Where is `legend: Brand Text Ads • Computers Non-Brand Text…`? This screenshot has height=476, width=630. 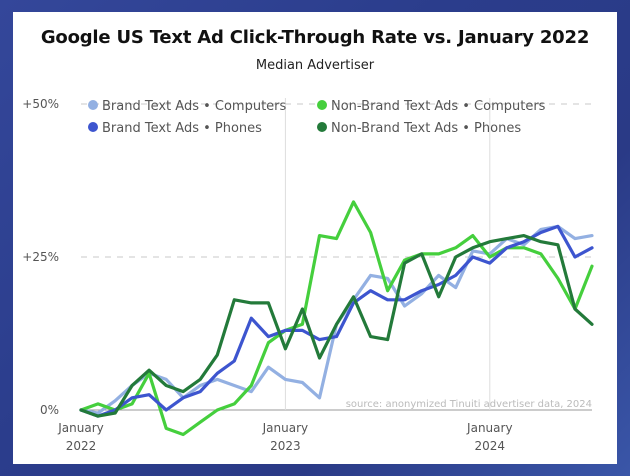
legend: Brand Text Ads • Computers Non-Brand Text… is located at coordinates (317, 117).